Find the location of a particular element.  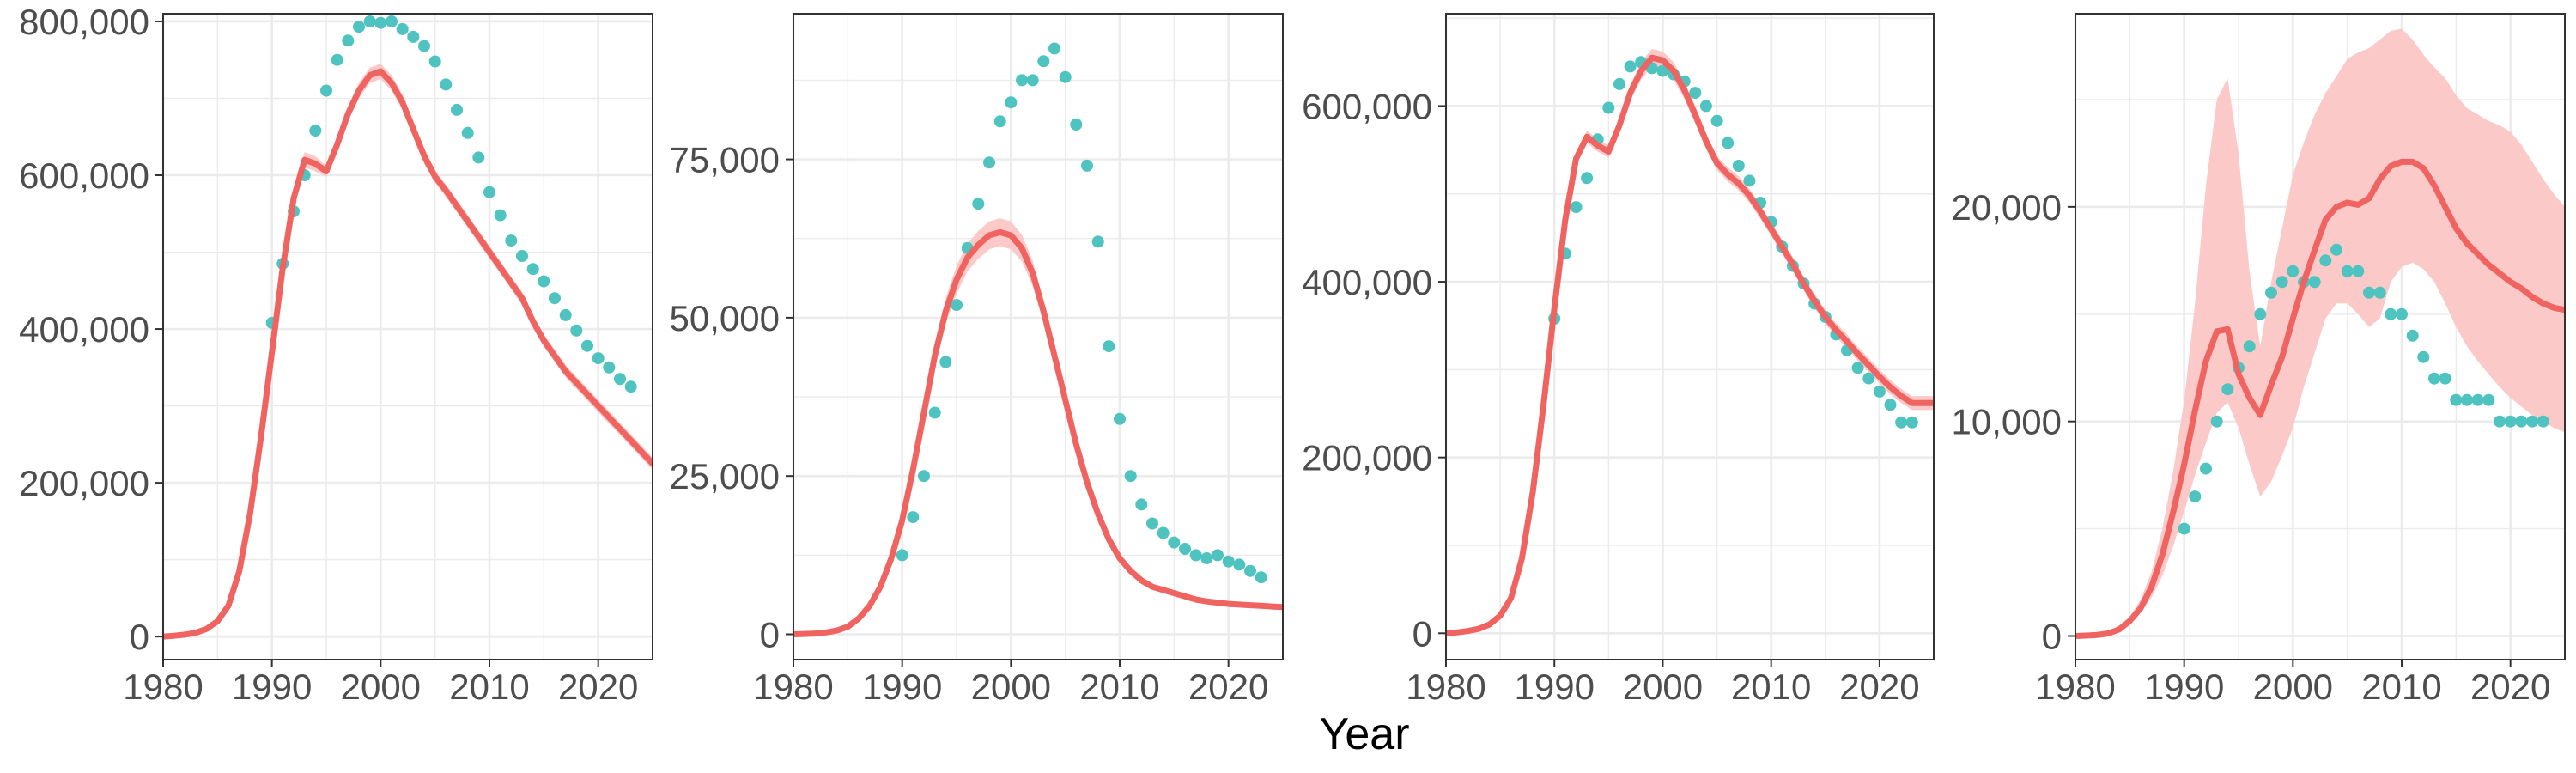

y-tick-label: 25,000 is located at coordinates (725, 476).